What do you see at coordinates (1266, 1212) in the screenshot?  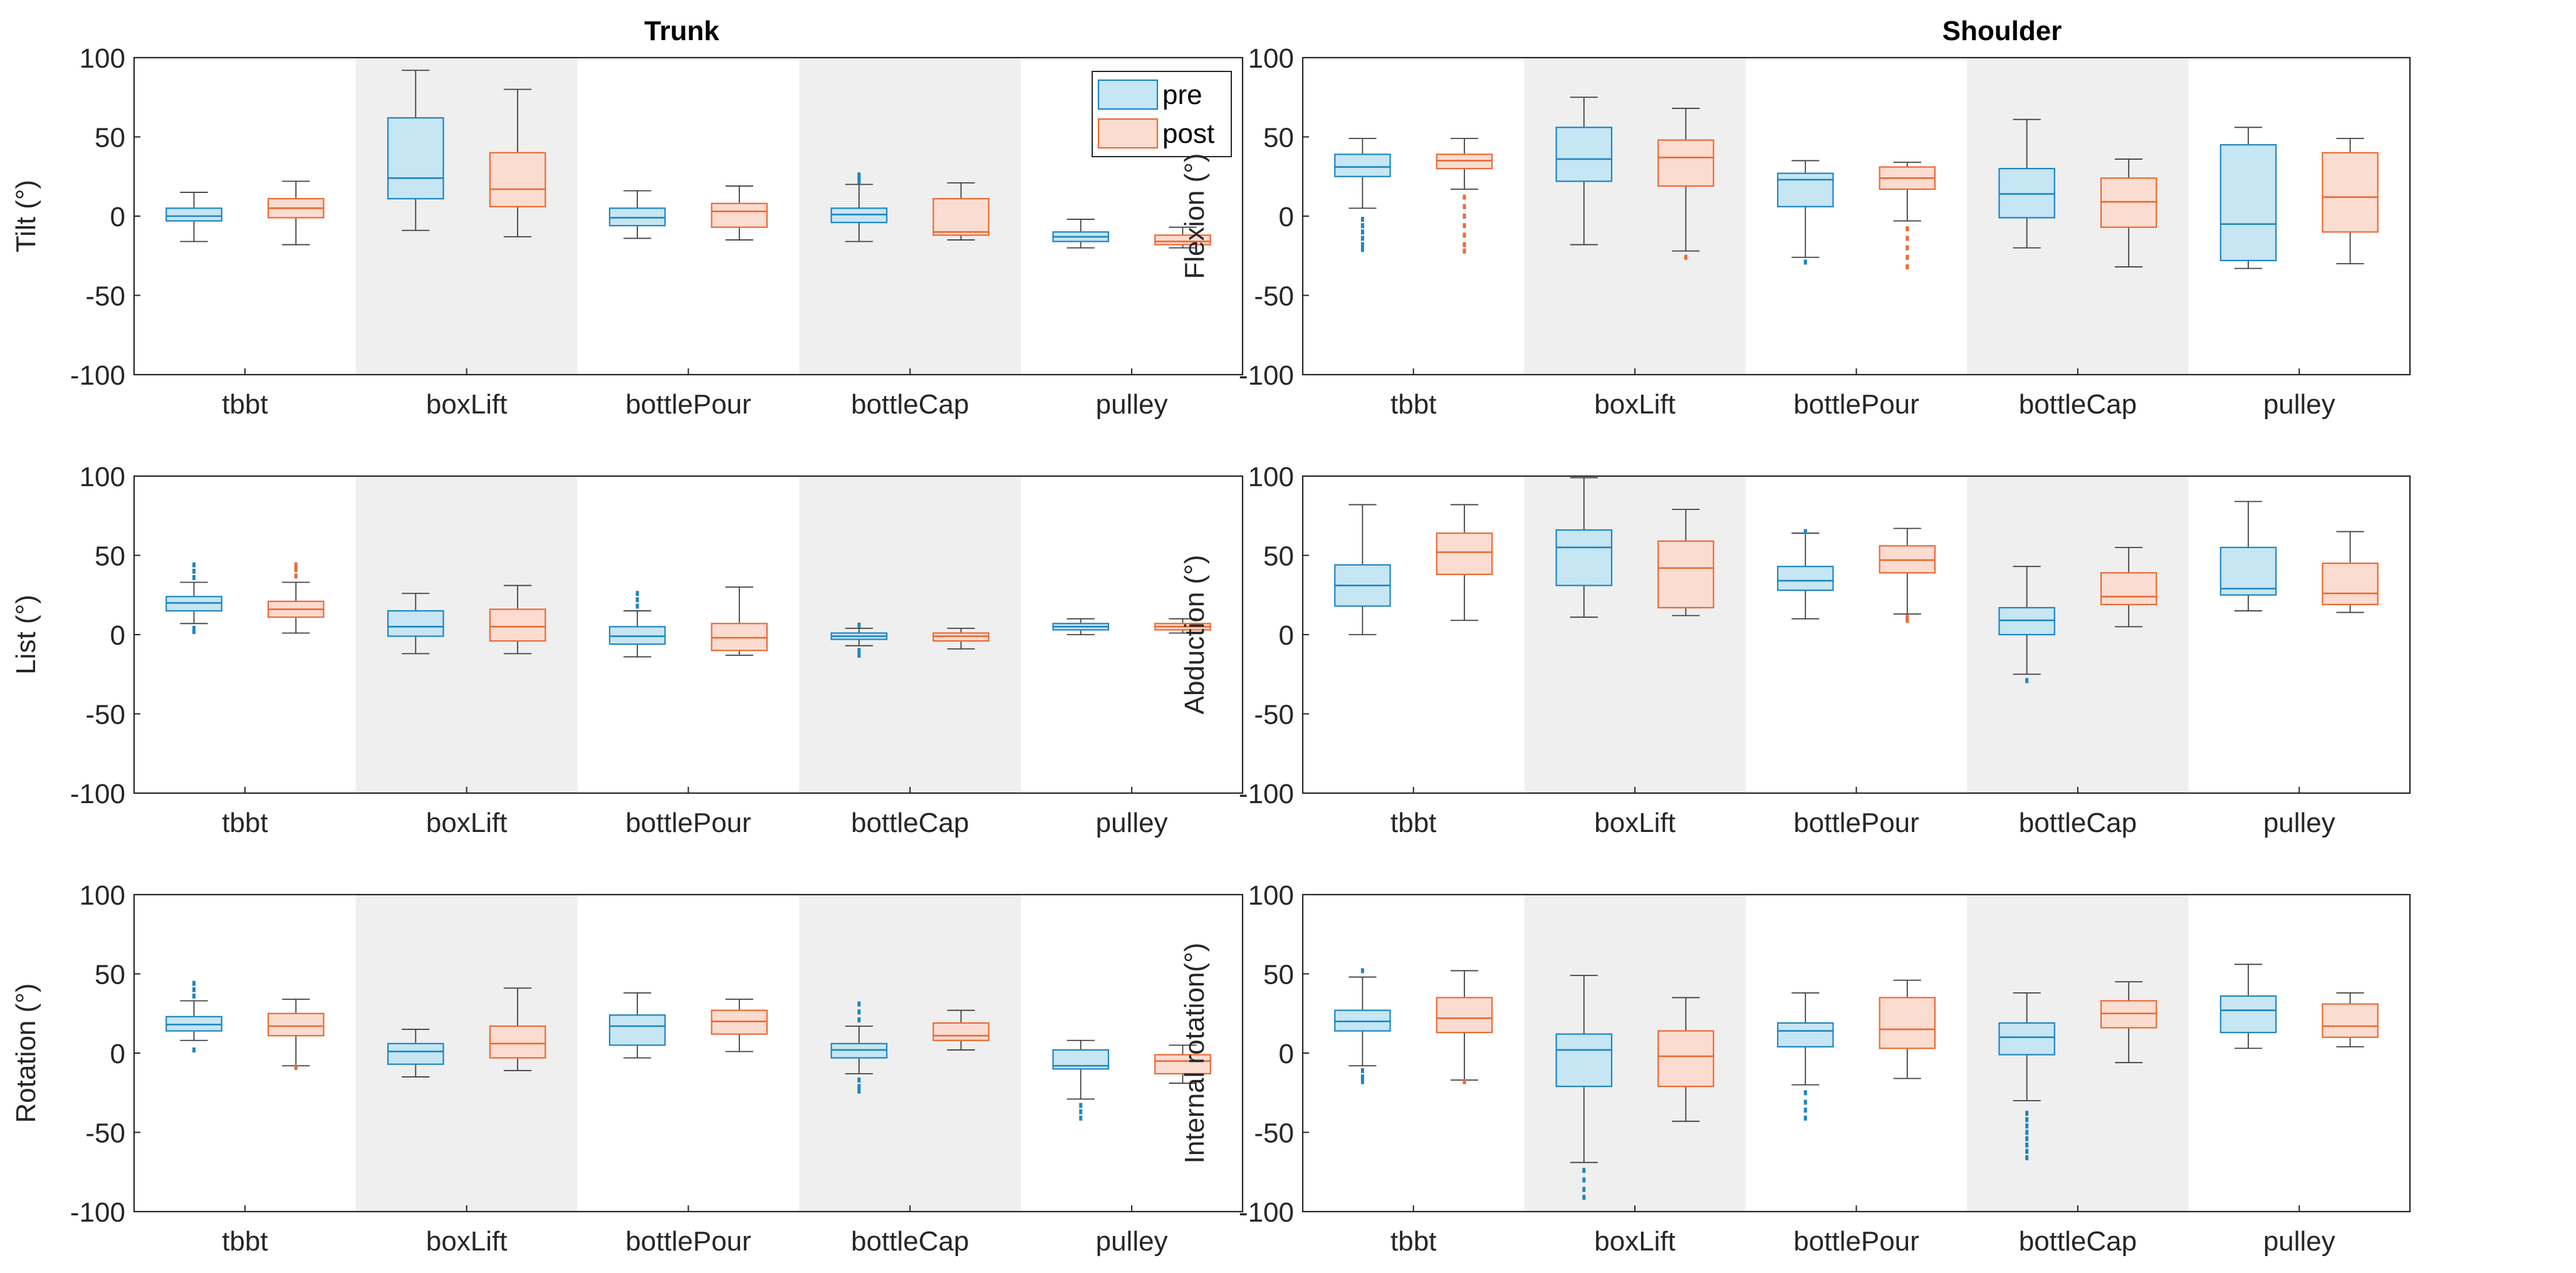 I see `y-tick-label: -100` at bounding box center [1266, 1212].